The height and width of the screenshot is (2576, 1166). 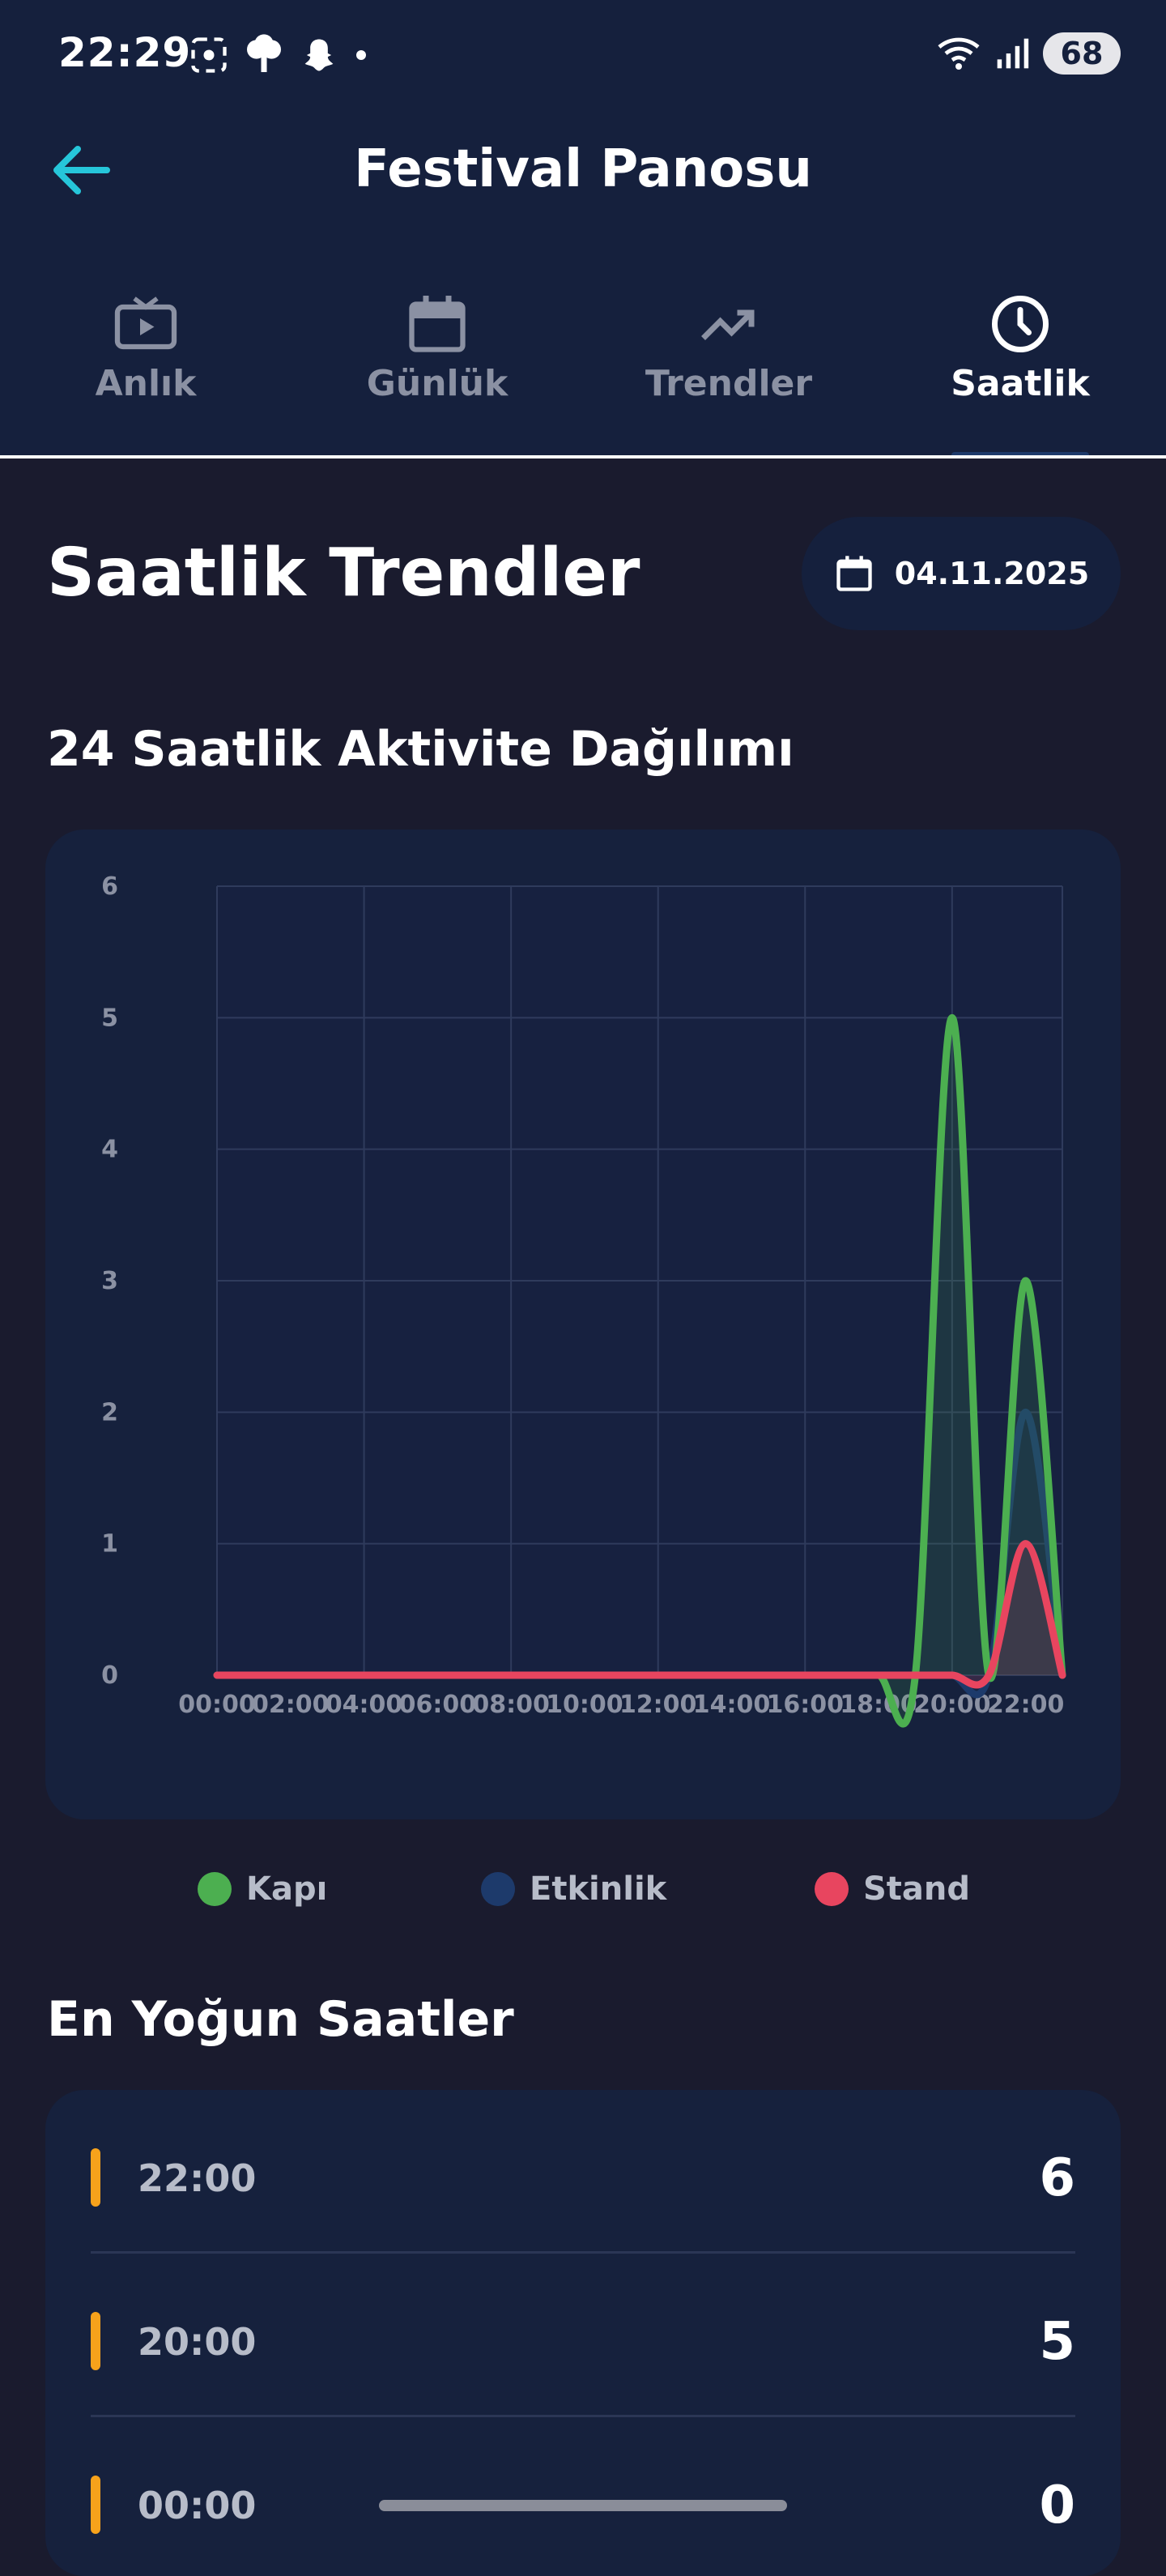 I want to click on series-line-stand, so click(x=639, y=1614).